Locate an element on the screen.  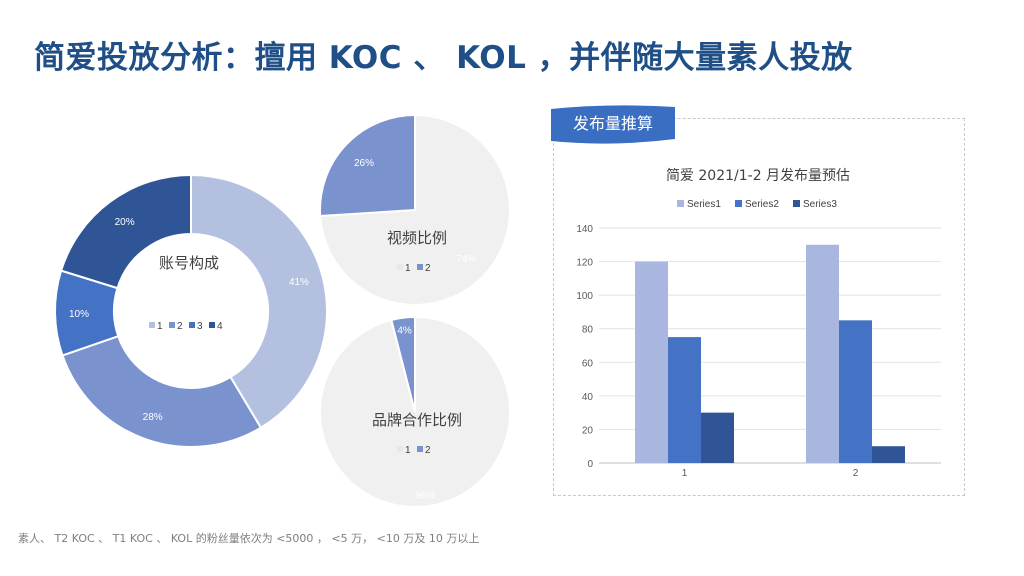
video-legend-label-1: 1 is located at coordinates (408, 268).